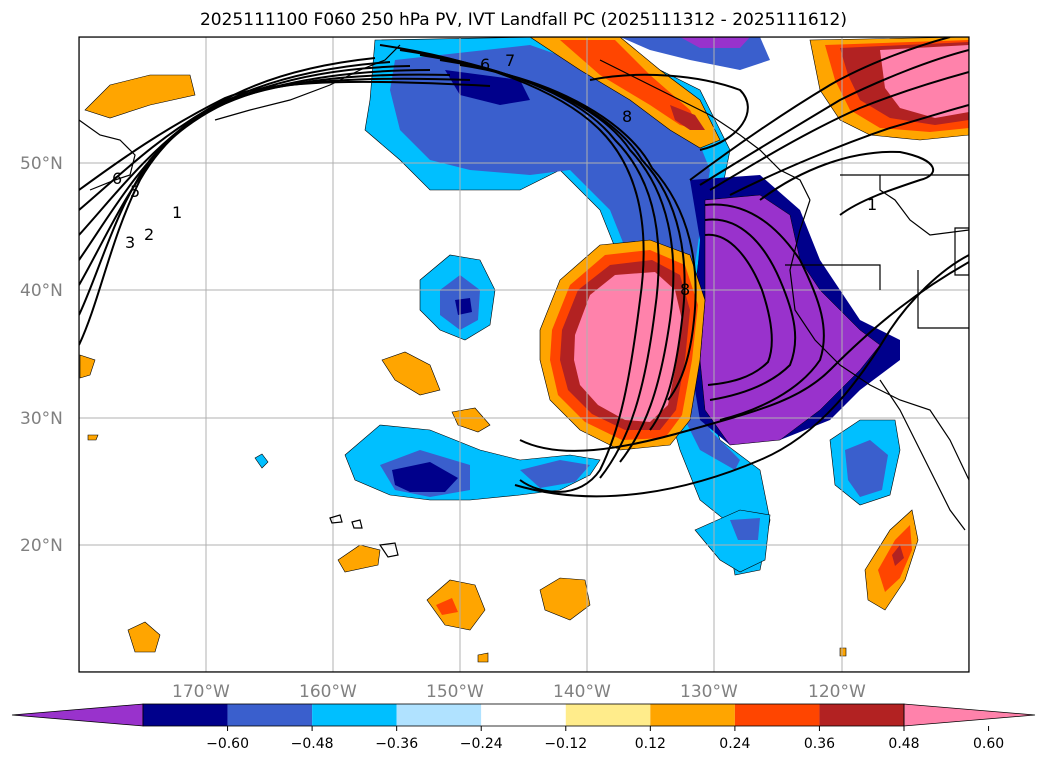  Describe the element at coordinates (510, 60) in the screenshot. I see `contour-label: 7` at that location.